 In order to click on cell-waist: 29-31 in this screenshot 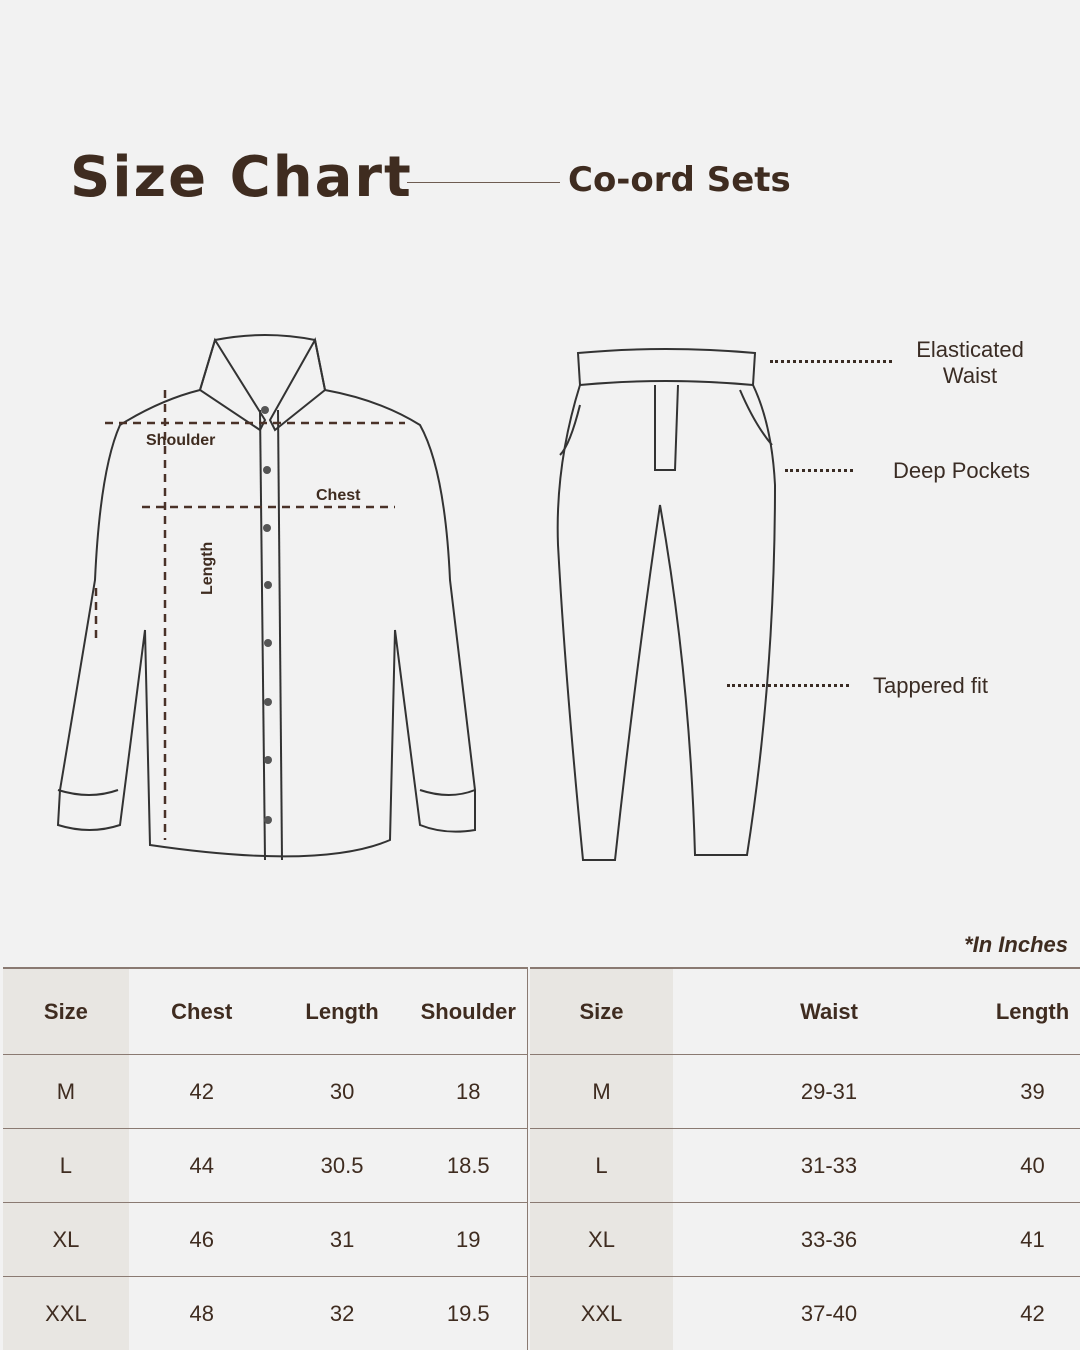, I will do `click(829, 1091)`.